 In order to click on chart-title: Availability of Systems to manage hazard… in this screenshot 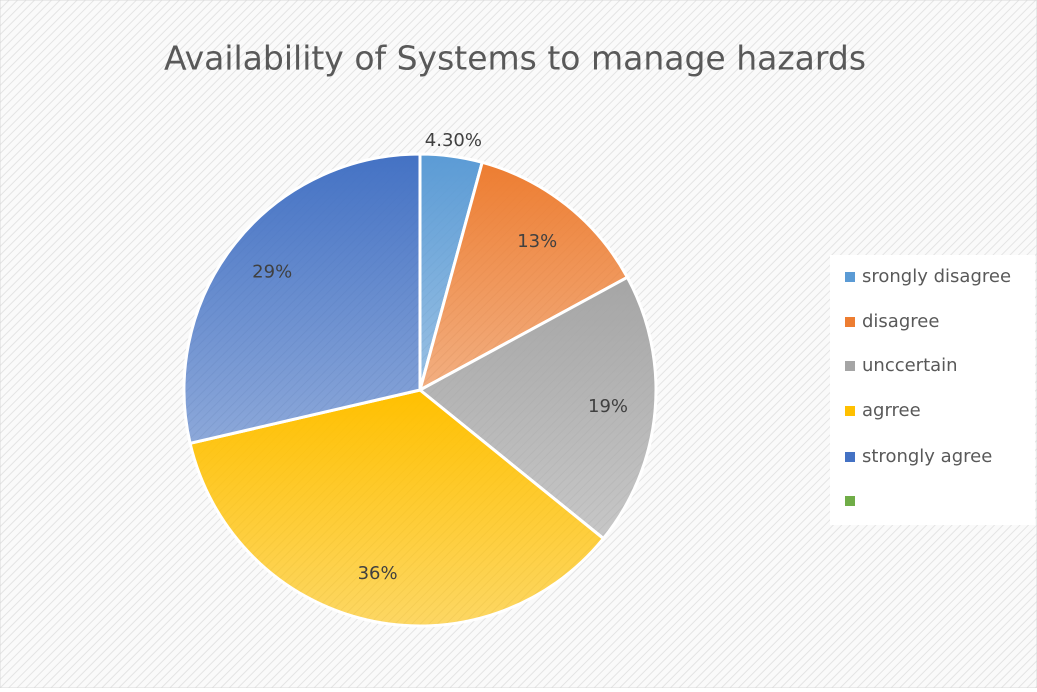, I will do `click(515, 58)`.